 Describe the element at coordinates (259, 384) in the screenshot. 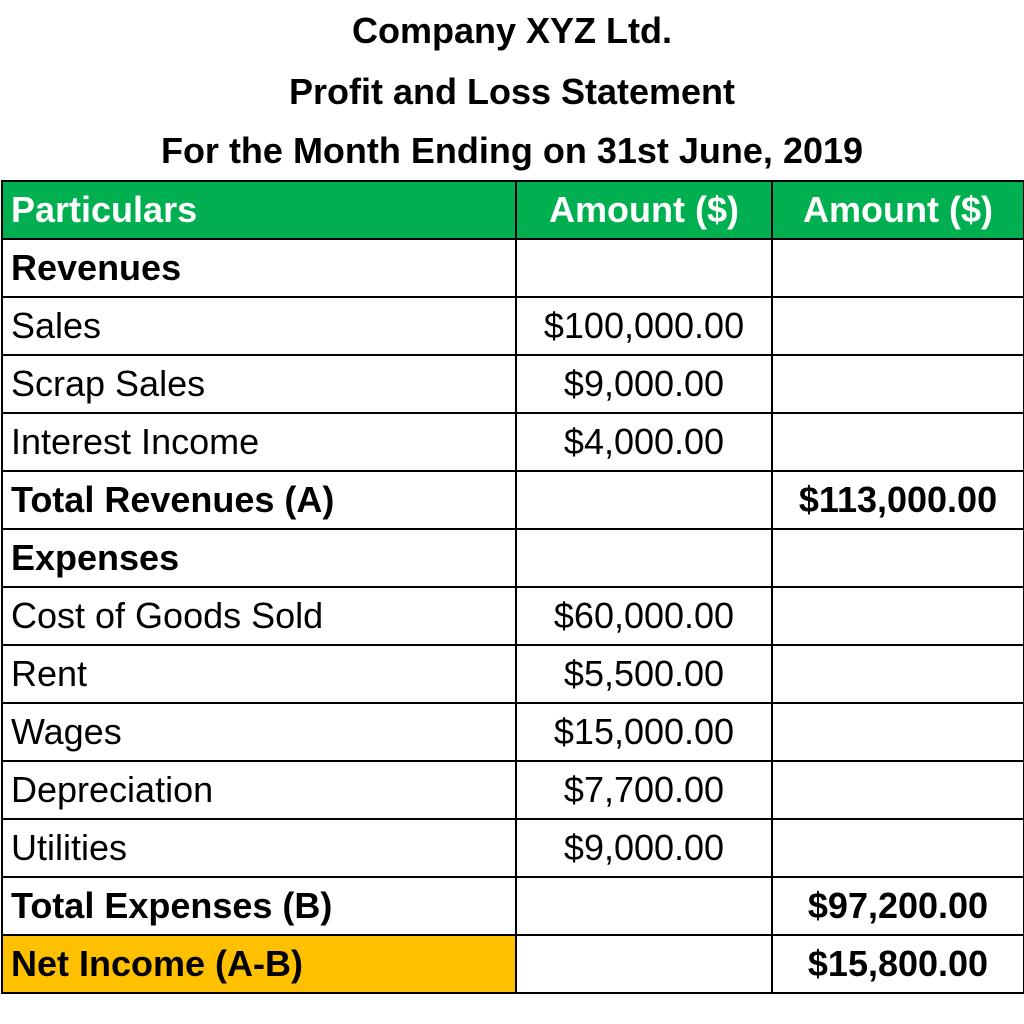

I see `row-label: Scrap Sales` at that location.